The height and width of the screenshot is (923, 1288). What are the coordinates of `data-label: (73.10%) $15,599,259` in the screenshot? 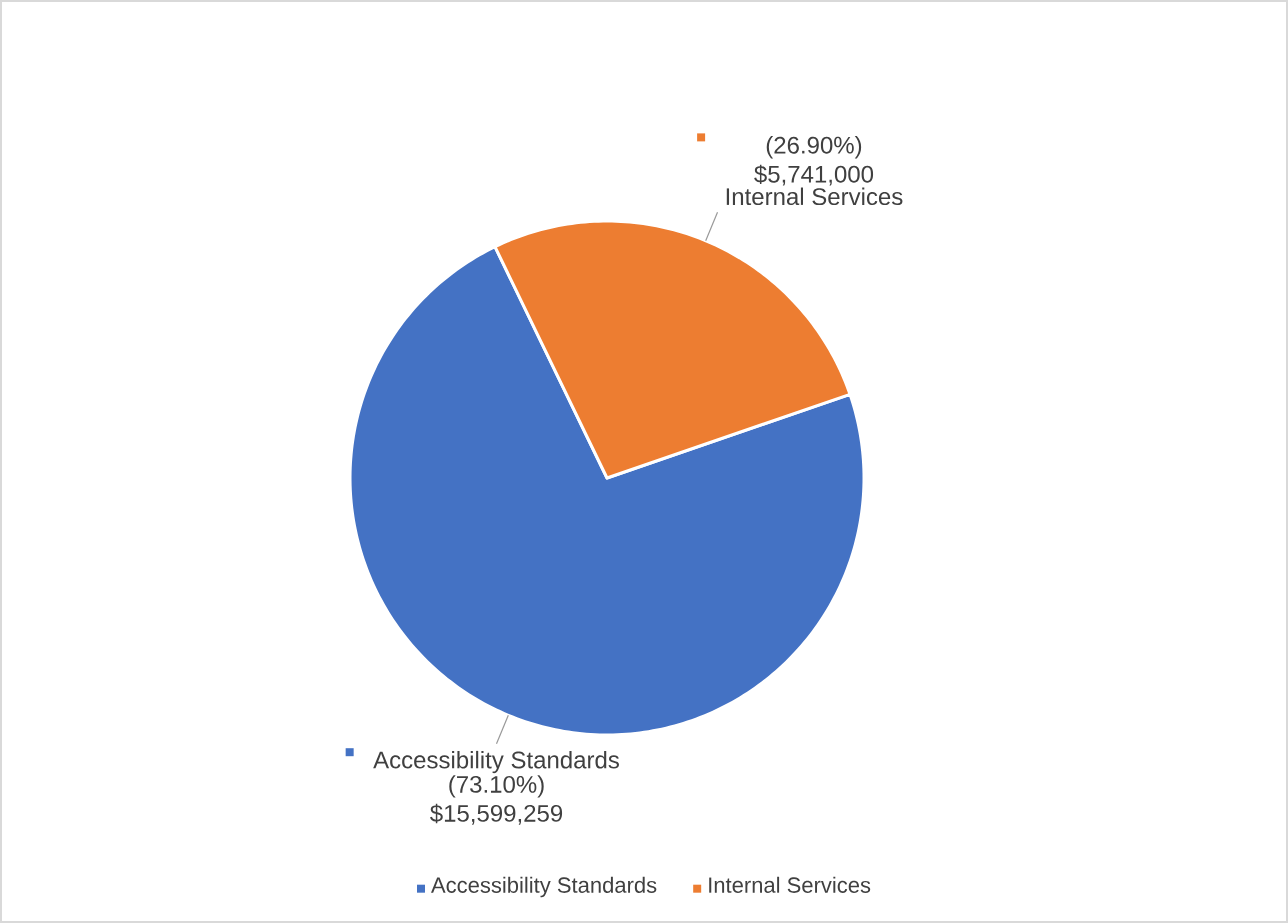 It's located at (496, 800).